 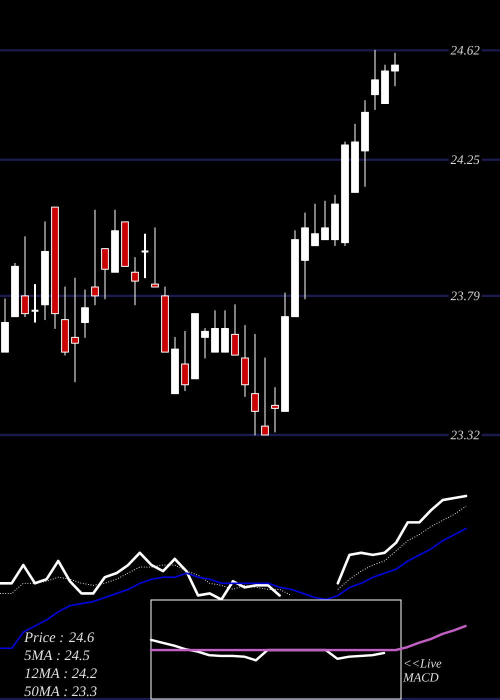 I want to click on y-tick-label: 24.25, so click(x=465, y=159).